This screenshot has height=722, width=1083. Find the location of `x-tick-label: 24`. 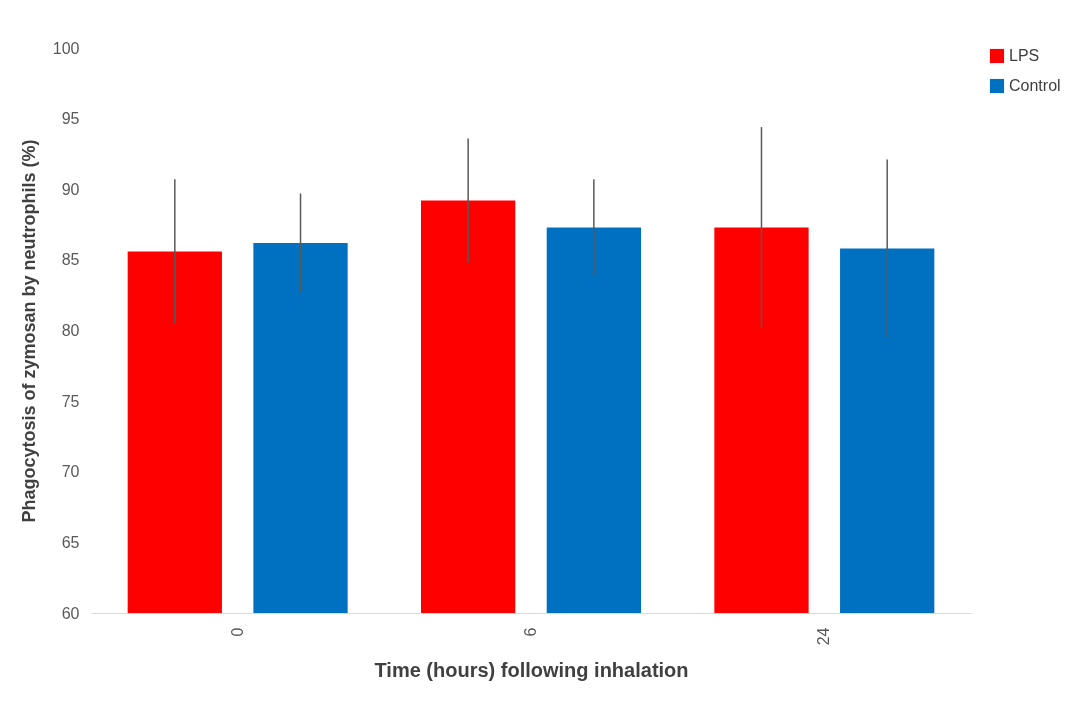

x-tick-label: 24 is located at coordinates (824, 636).